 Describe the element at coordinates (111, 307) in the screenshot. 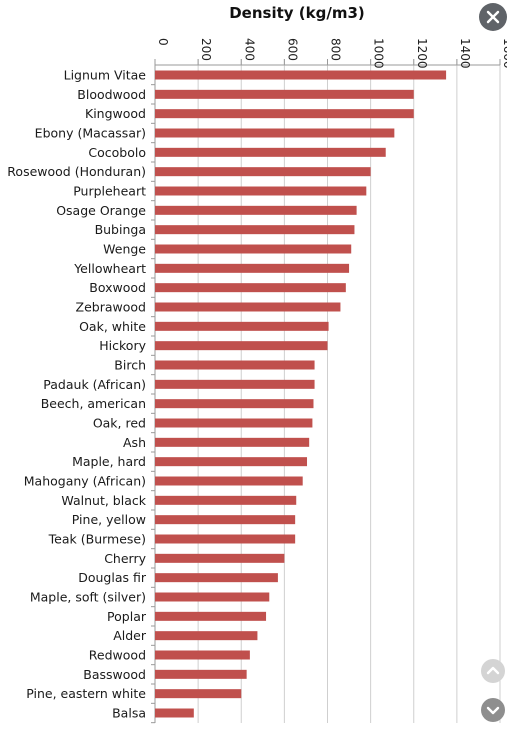

I see `category-label: Zebrawood` at that location.